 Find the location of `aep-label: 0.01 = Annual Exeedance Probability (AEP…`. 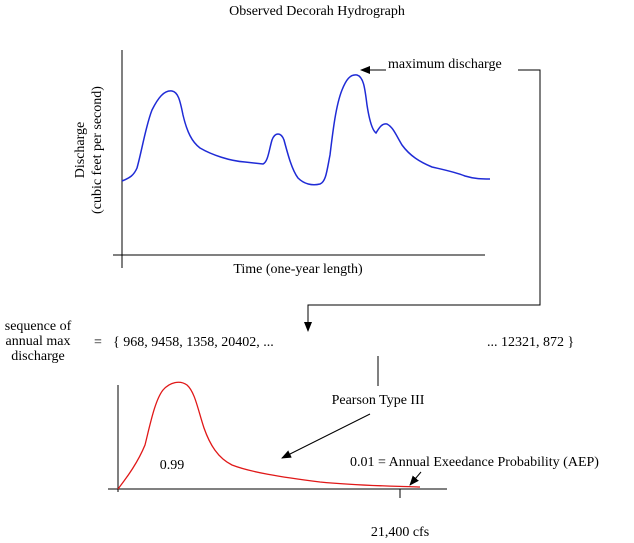

aep-label: 0.01 = Annual Exeedance Probability (AEP… is located at coordinates (474, 462).